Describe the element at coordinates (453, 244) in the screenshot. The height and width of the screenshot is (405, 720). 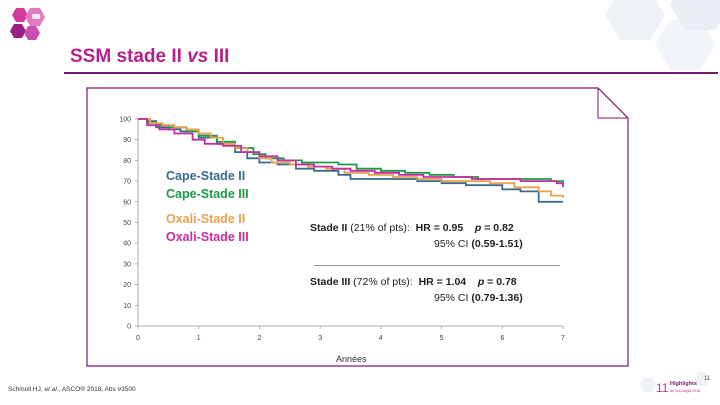
I see `stade2-ci-label: 95% CI` at that location.